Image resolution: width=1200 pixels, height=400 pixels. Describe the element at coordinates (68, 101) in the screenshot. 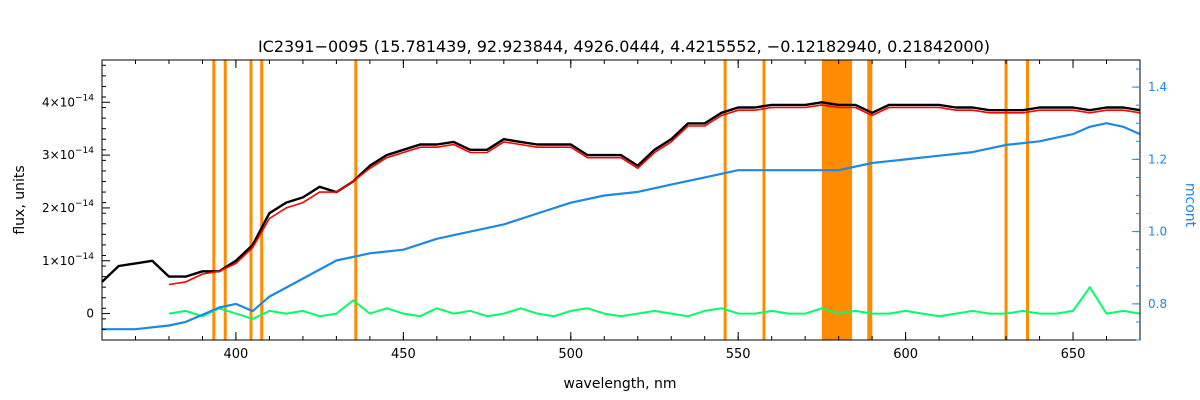

I see `y-tick-label: 4×10⁻¹⁴` at that location.